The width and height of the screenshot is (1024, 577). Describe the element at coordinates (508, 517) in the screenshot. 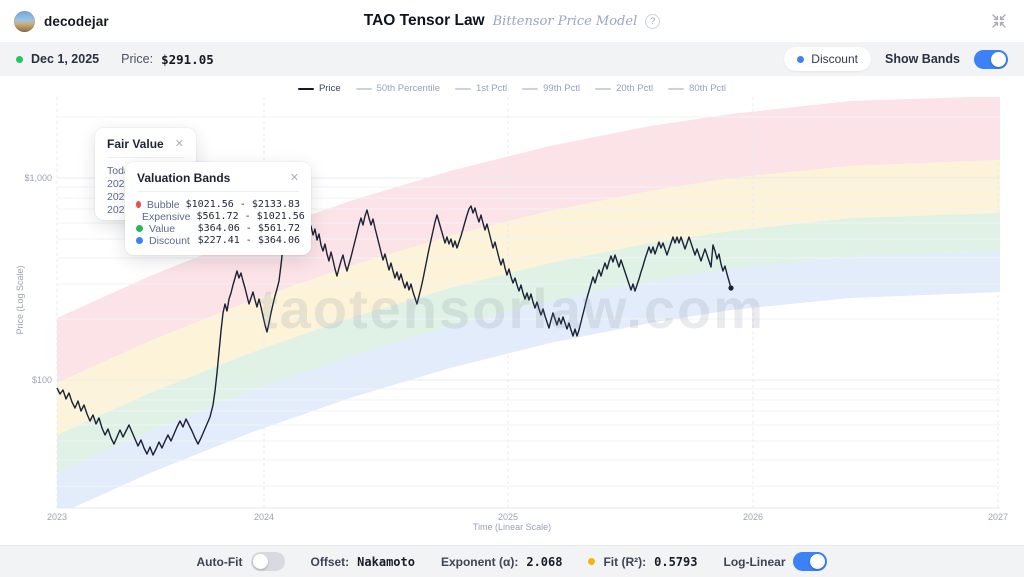

I see `x-tick-2025: 2025` at that location.